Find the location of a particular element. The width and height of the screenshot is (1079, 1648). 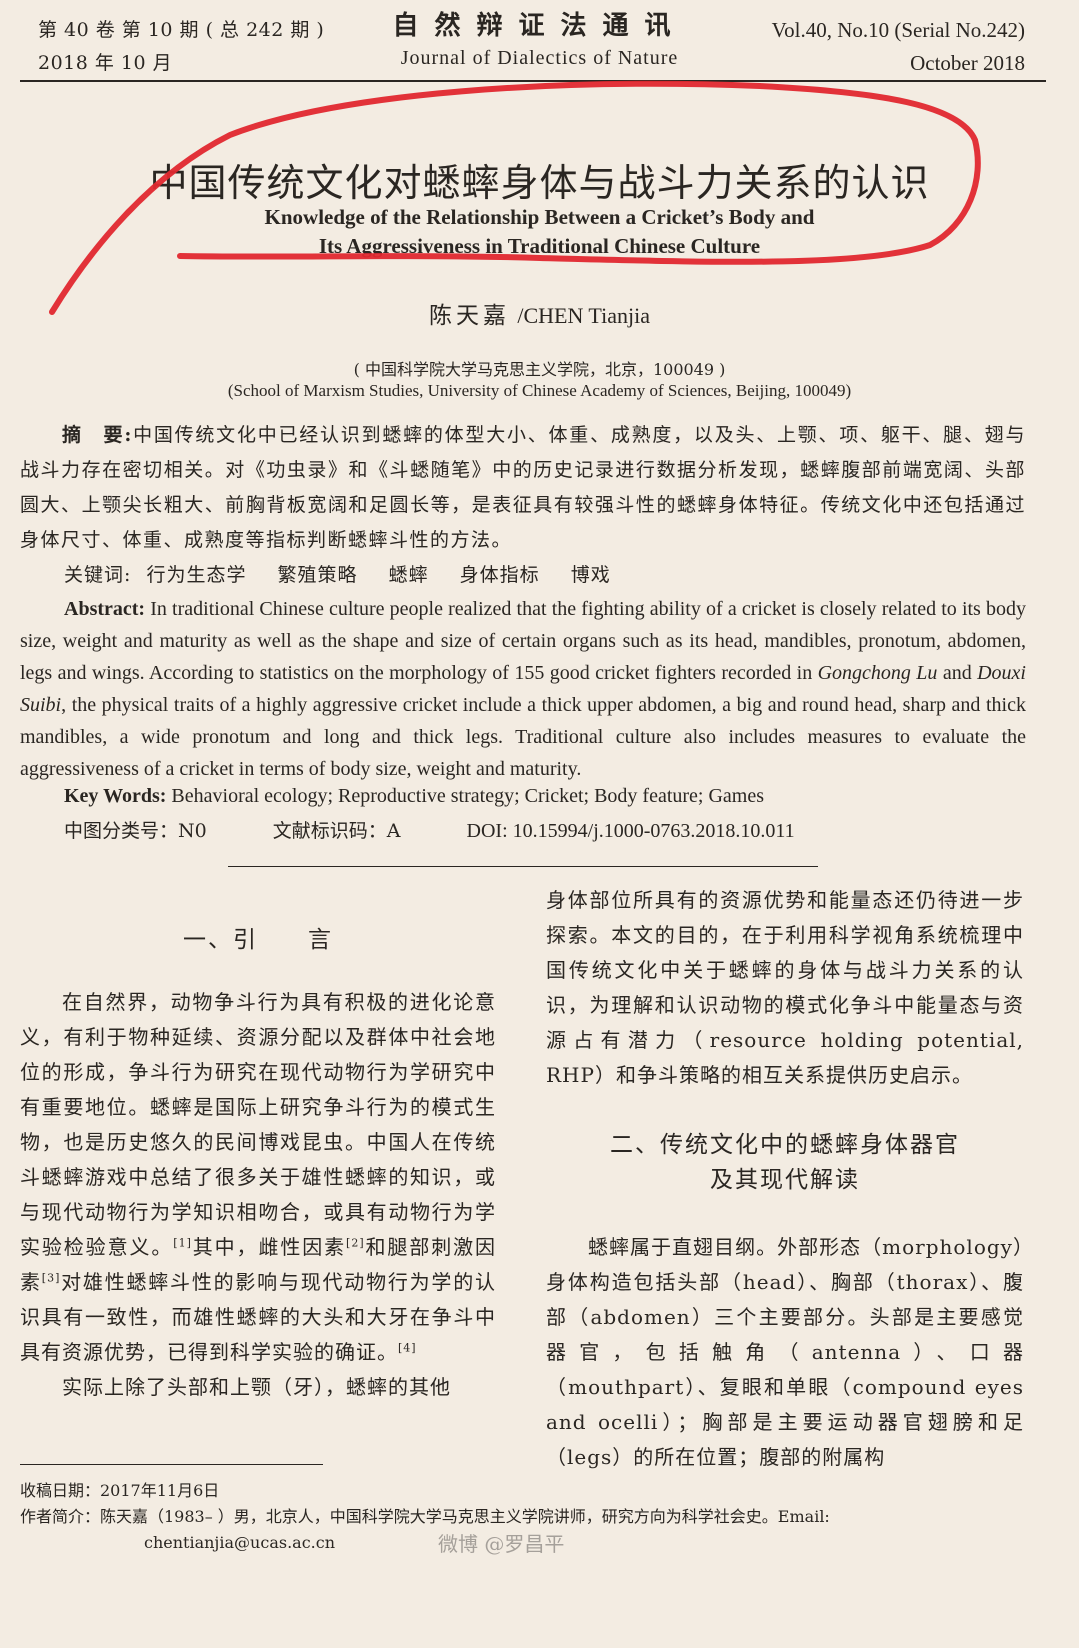

author-name-cn: 陈天嘉 is located at coordinates (470, 316).